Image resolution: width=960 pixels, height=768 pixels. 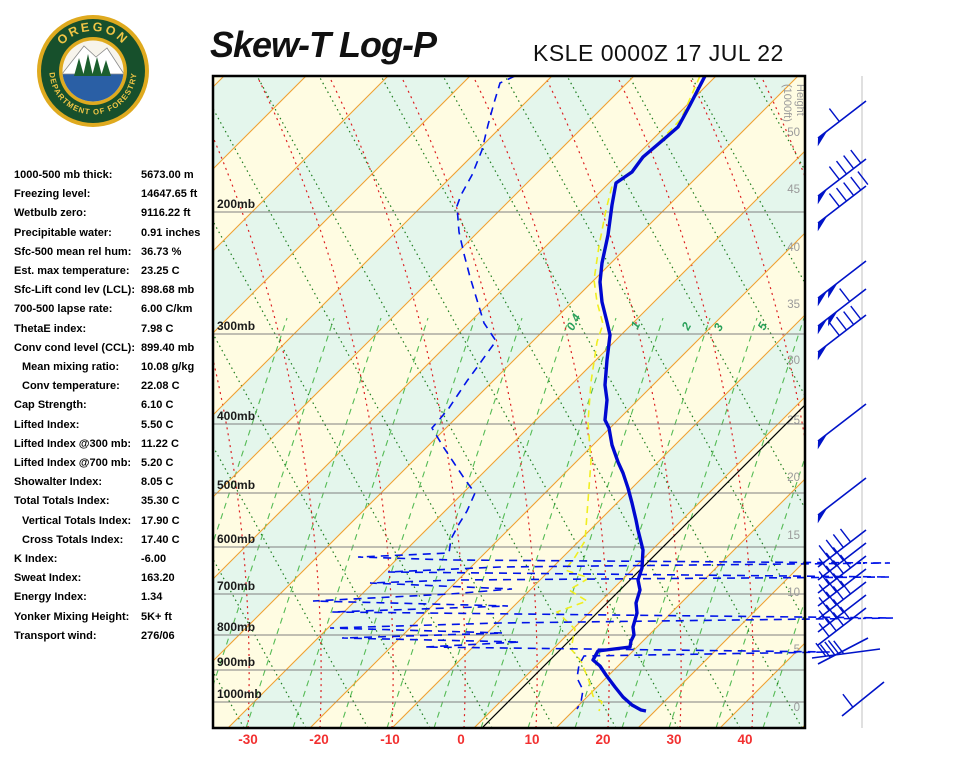 I want to click on stat-value: 276/06, so click(x=158, y=635).